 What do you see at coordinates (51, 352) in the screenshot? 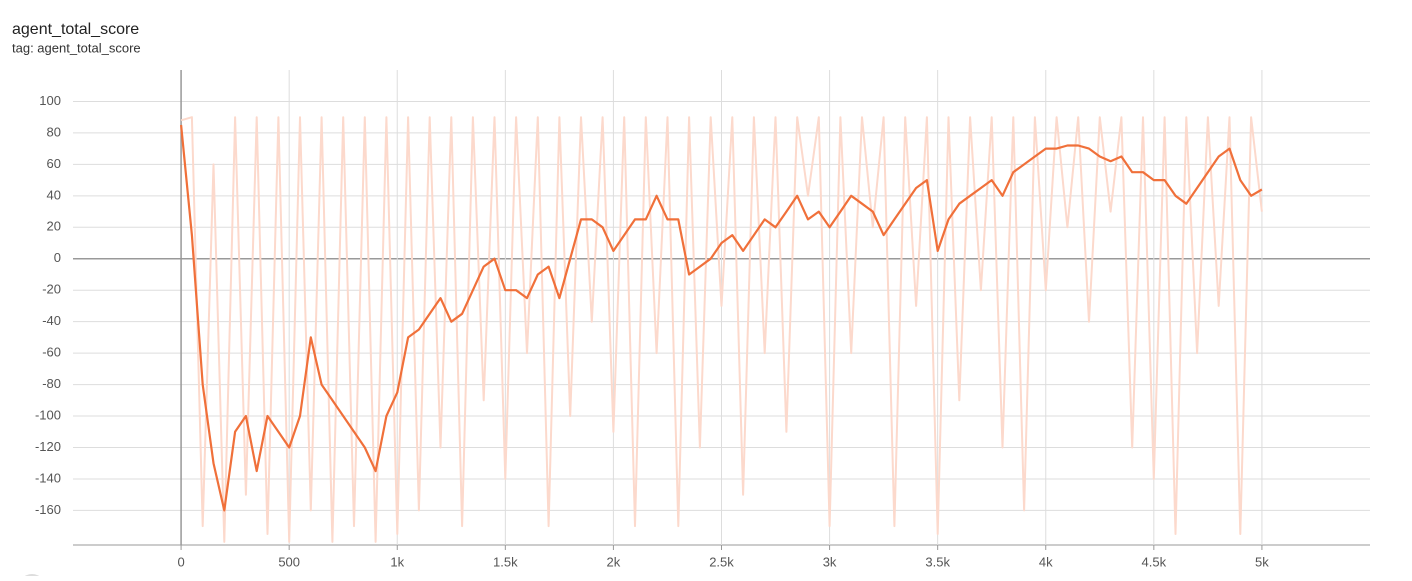
I see `y-tick-label: -60` at bounding box center [51, 352].